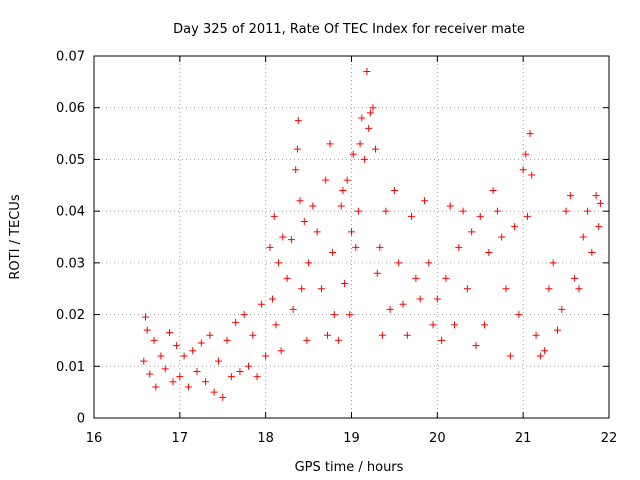 This screenshot has height=480, width=640. I want to click on x-tick-label: 18, so click(265, 438).